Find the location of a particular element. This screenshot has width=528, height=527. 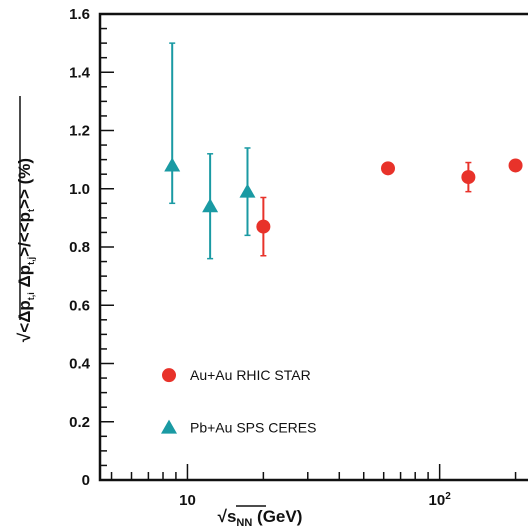

legend-label: Pb+Au SPS CERES is located at coordinates (253, 428).